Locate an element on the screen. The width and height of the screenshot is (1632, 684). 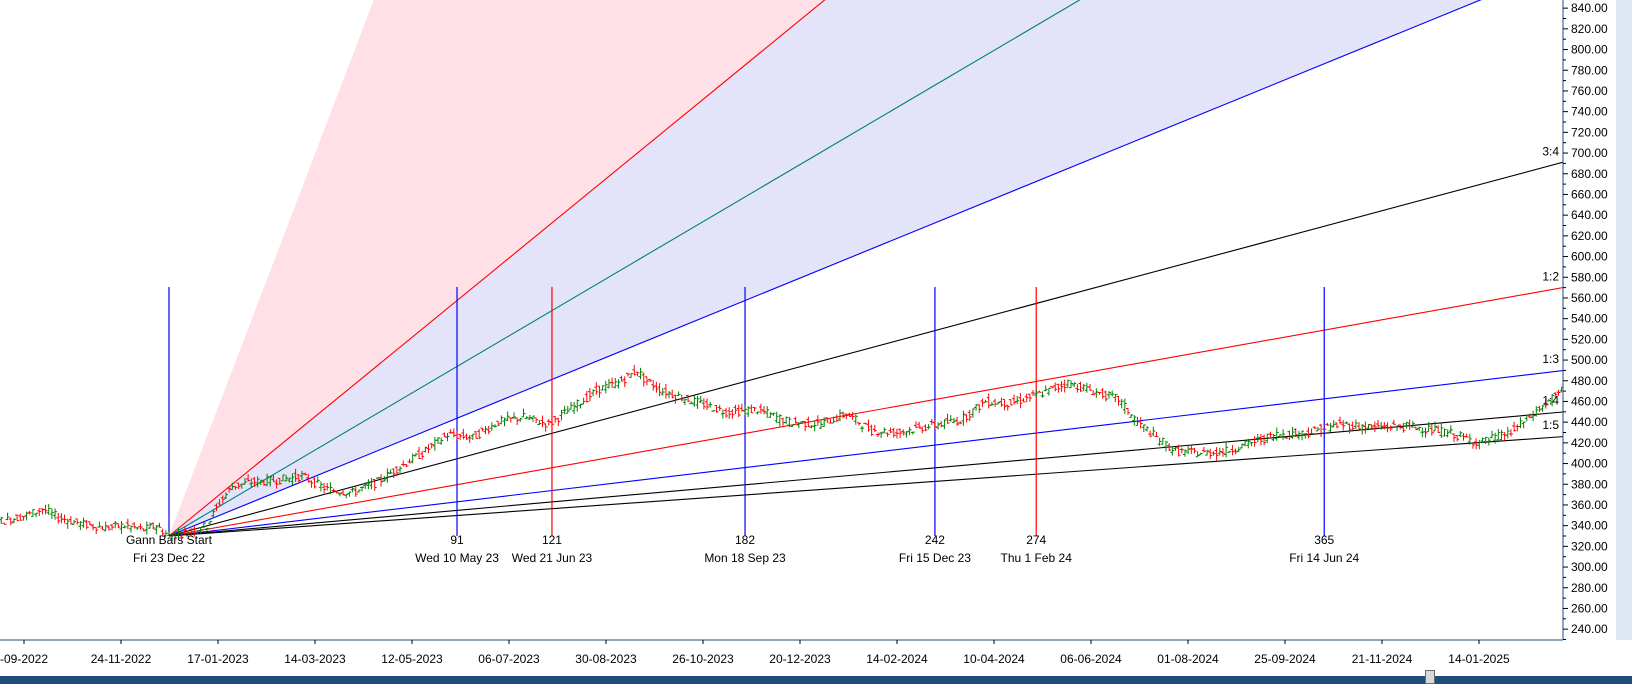
price-tick-label: 700.00 is located at coordinates (1589, 153).